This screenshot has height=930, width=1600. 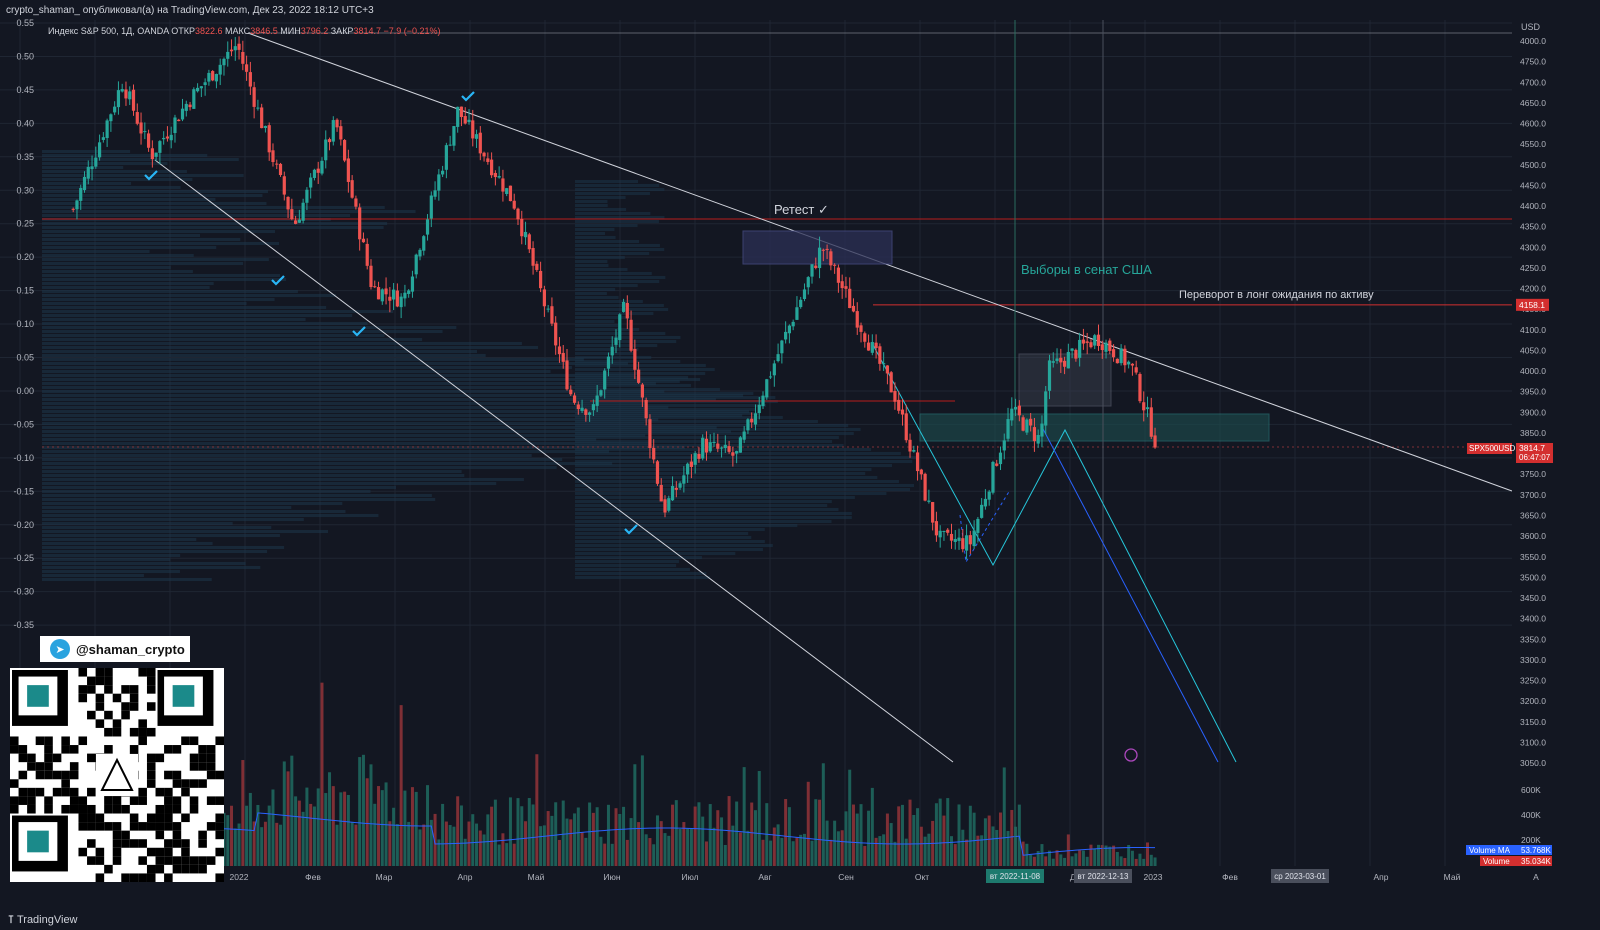 I want to click on price-tick-label: 4250.0, so click(x=1533, y=268).